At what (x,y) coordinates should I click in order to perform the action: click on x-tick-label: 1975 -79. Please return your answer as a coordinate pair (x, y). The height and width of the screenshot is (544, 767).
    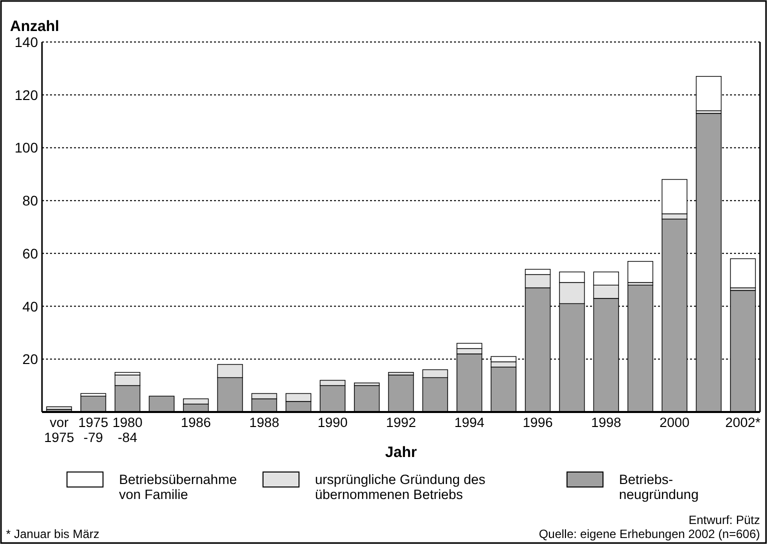
    Looking at the image, I should click on (93, 430).